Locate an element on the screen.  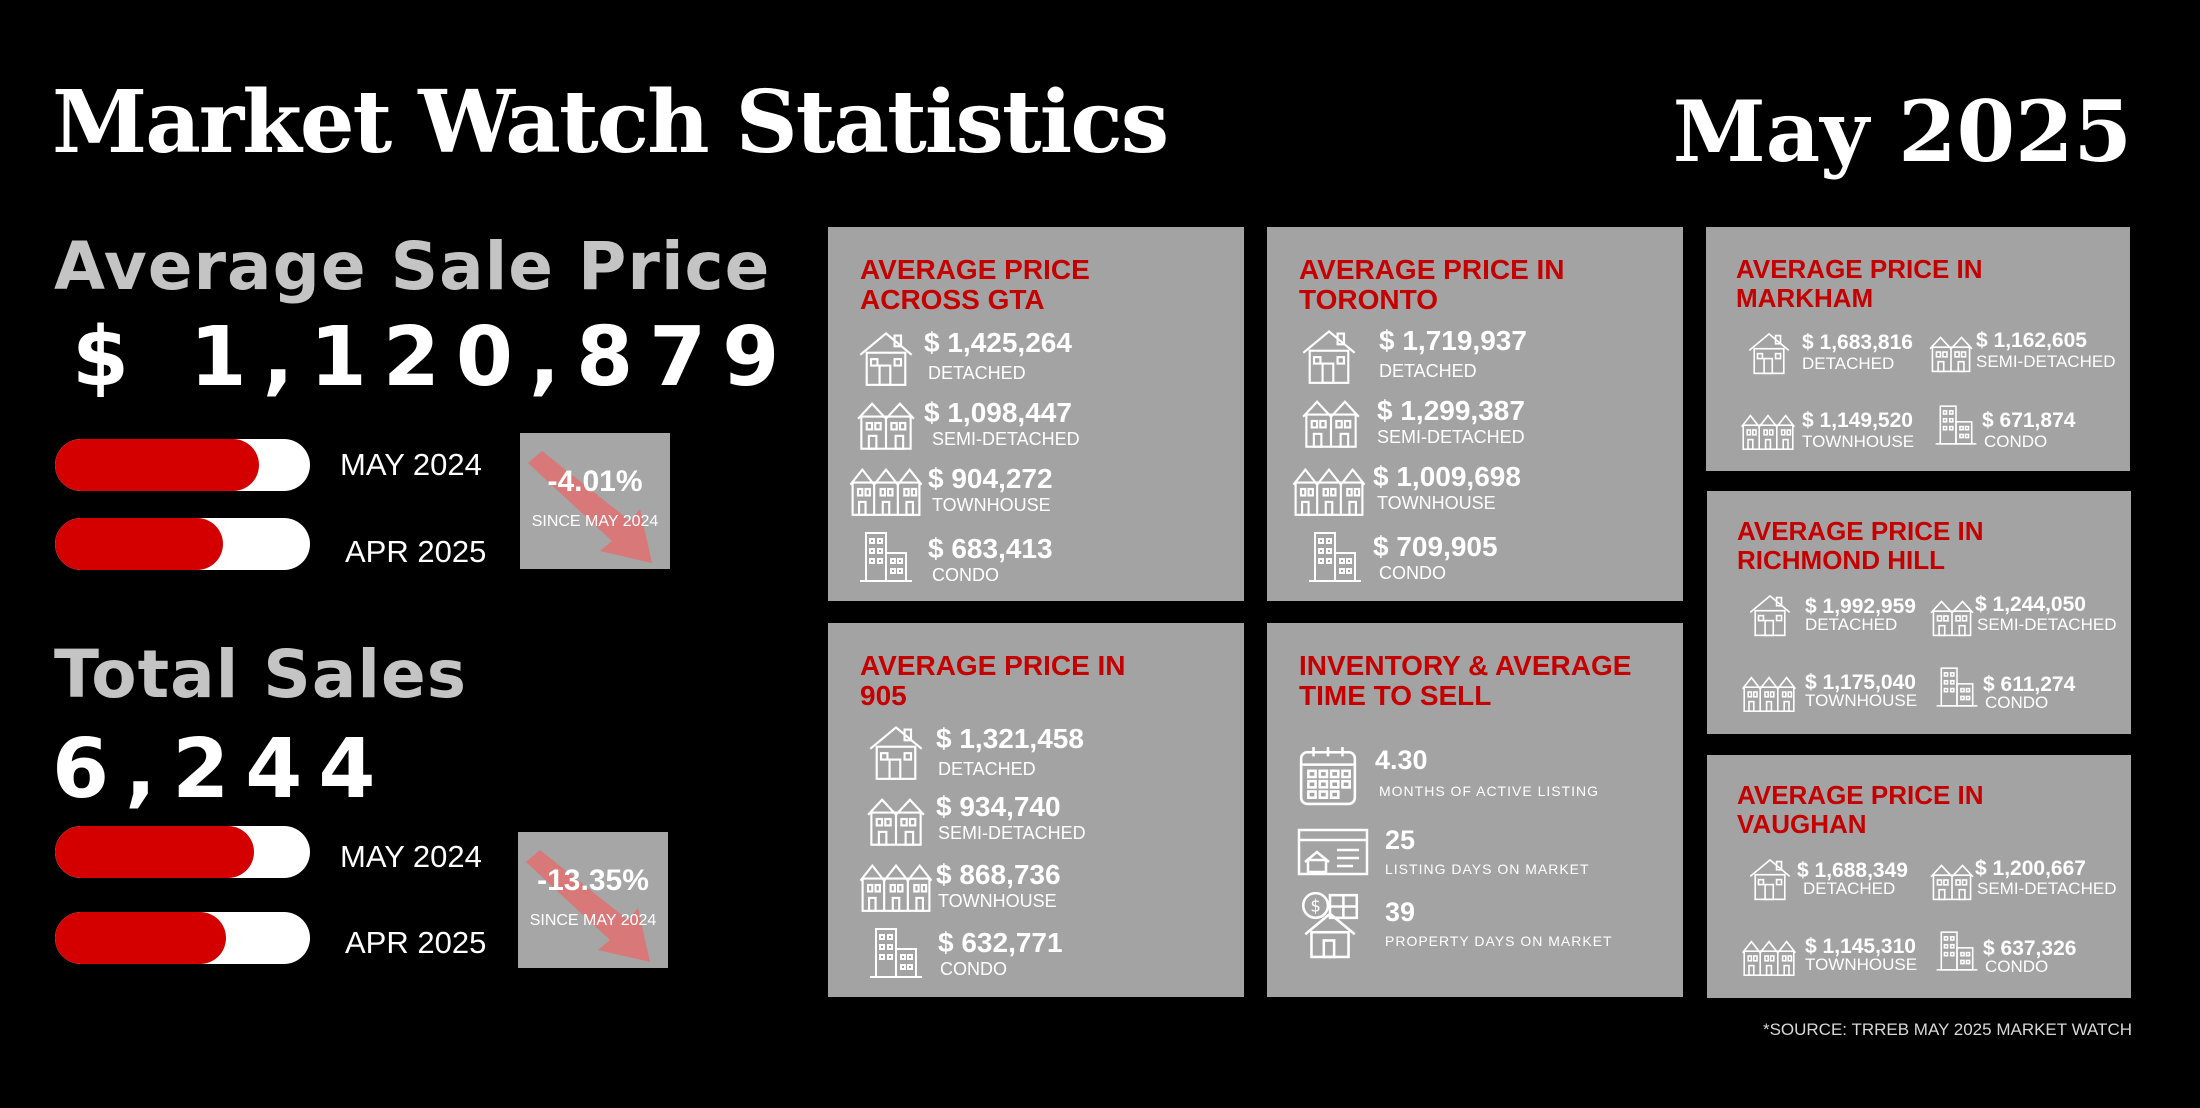
inventory-months-value: 4.30 is located at coordinates (1401, 760).